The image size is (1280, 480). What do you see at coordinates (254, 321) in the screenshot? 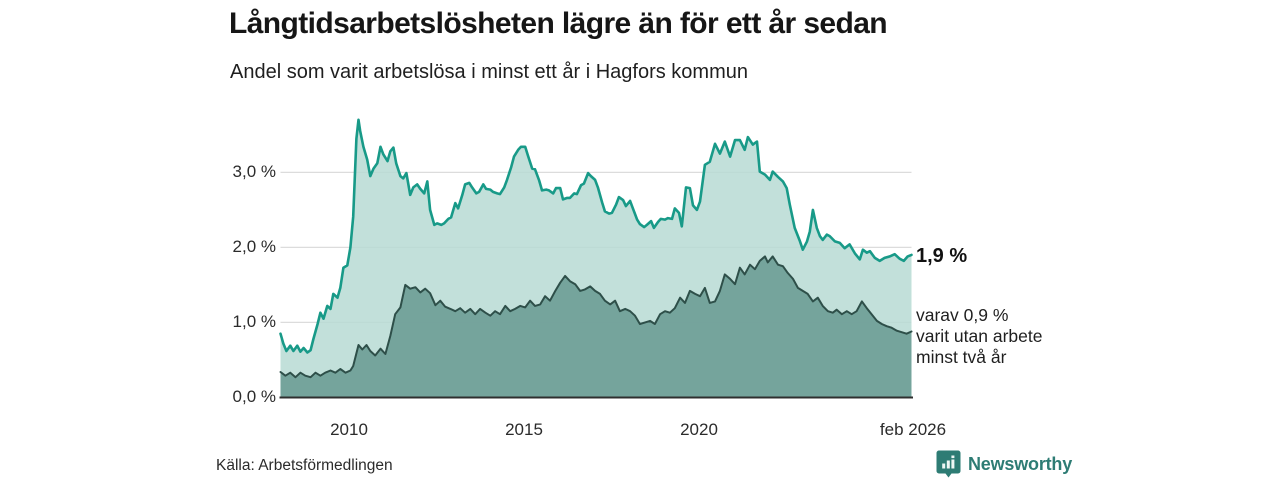
I see `y-axis-tick-label: 1,0 %` at bounding box center [254, 321].